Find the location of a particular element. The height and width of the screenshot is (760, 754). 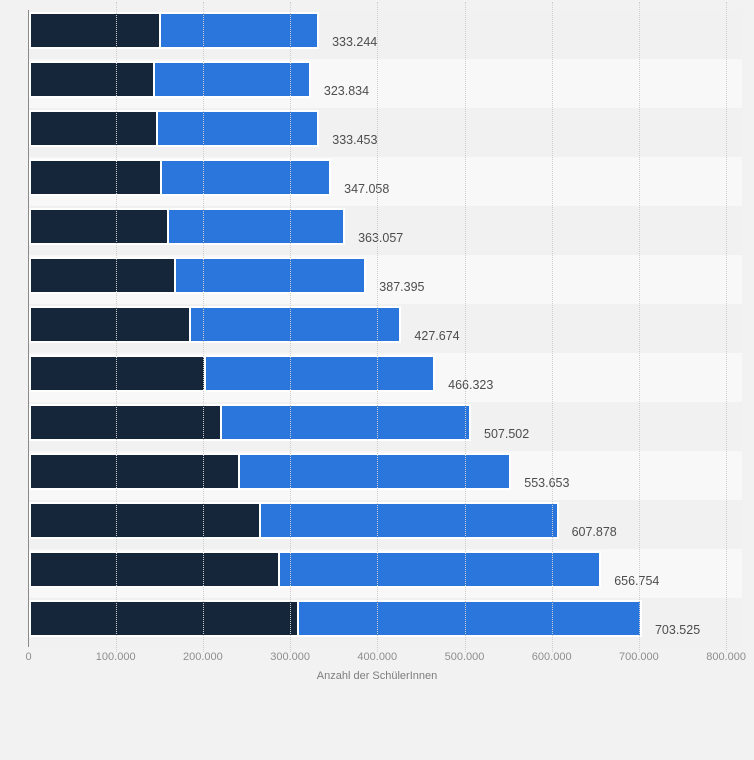

bar-value-label: 466.323 is located at coordinates (471, 385).